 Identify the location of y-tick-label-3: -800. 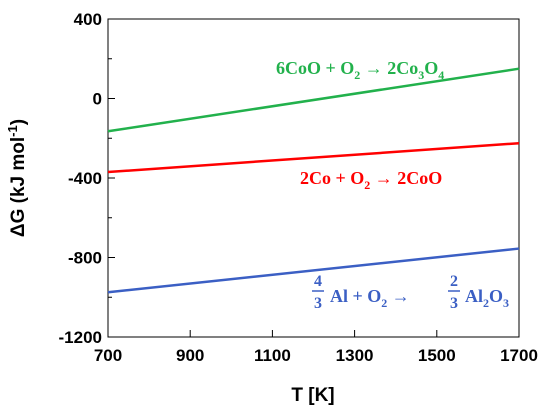
(85, 258).